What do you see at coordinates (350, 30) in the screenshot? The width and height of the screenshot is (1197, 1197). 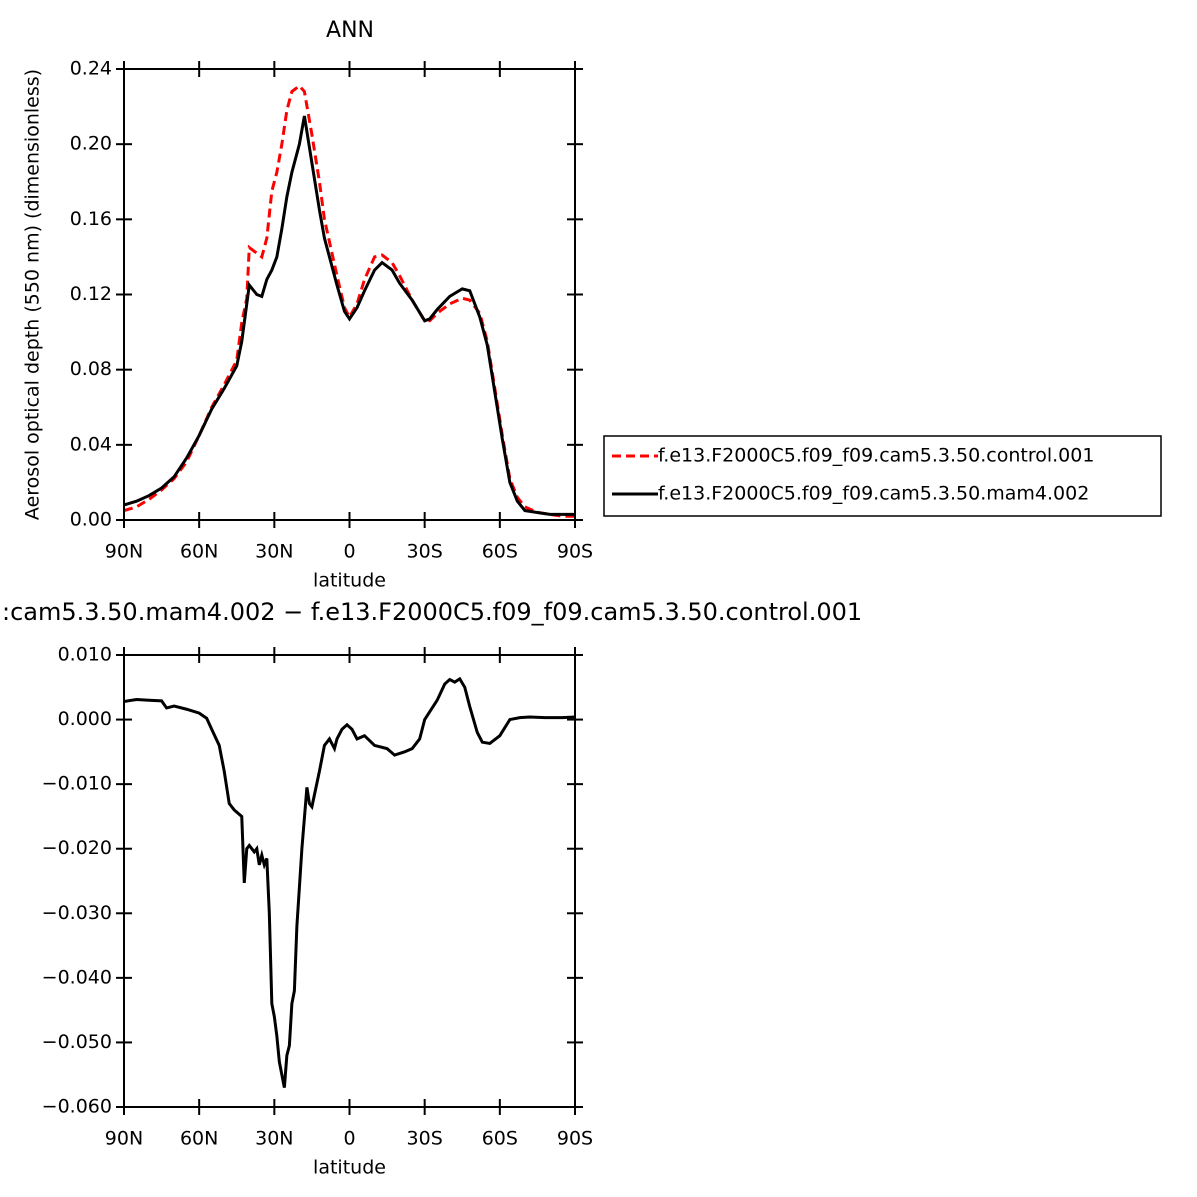 I see `chart-title: ANN` at bounding box center [350, 30].